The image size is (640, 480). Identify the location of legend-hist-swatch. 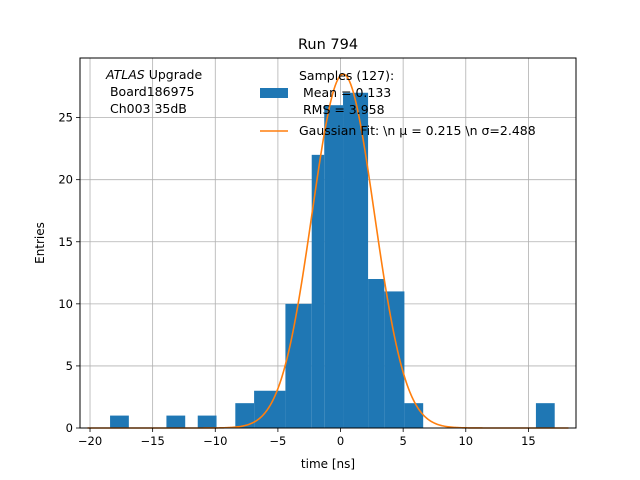
(274, 93).